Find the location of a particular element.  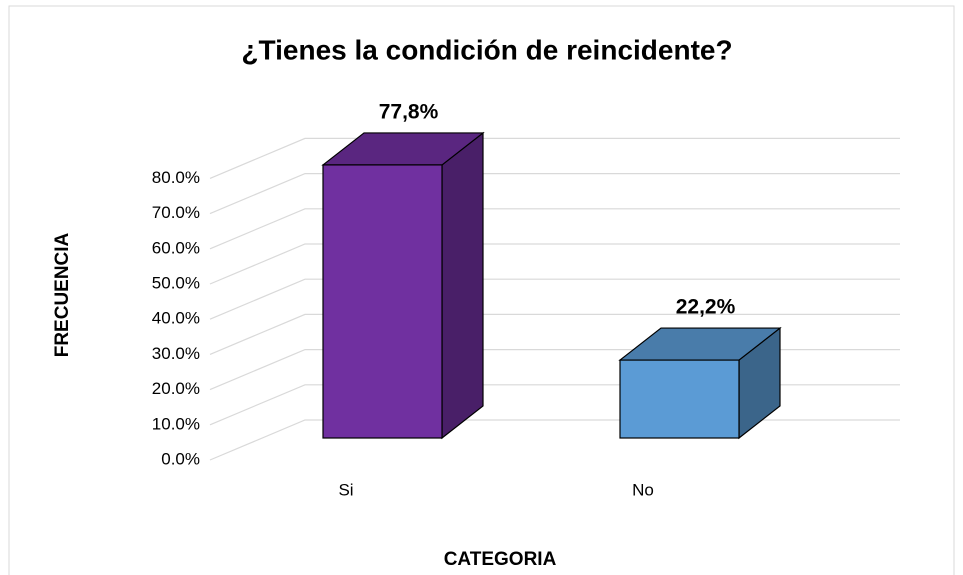

x-tick-label: No is located at coordinates (643, 489).